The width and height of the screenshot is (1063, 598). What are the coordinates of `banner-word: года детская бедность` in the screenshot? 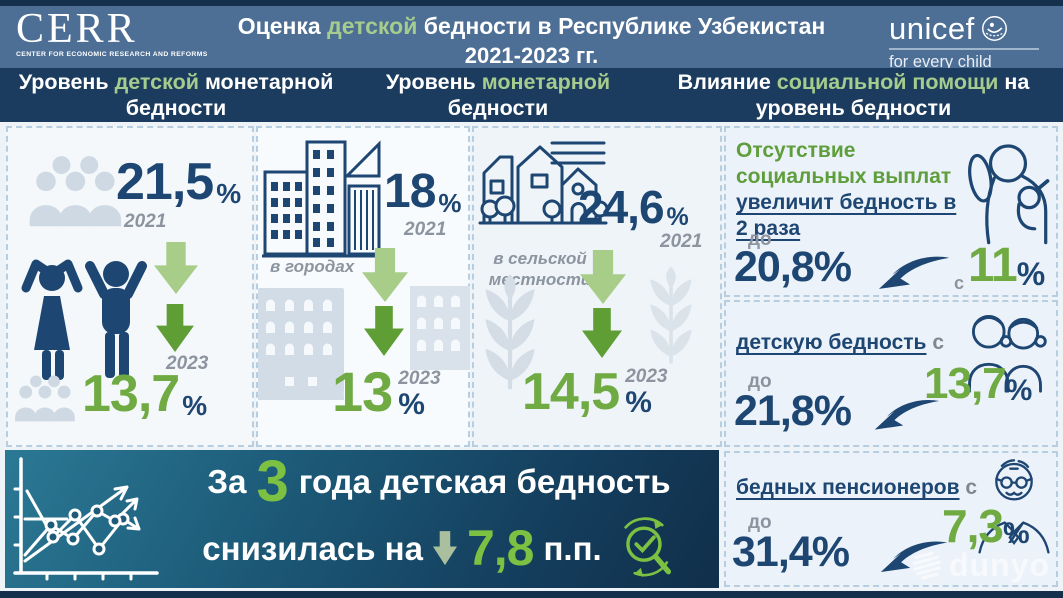 It's located at (484, 481).